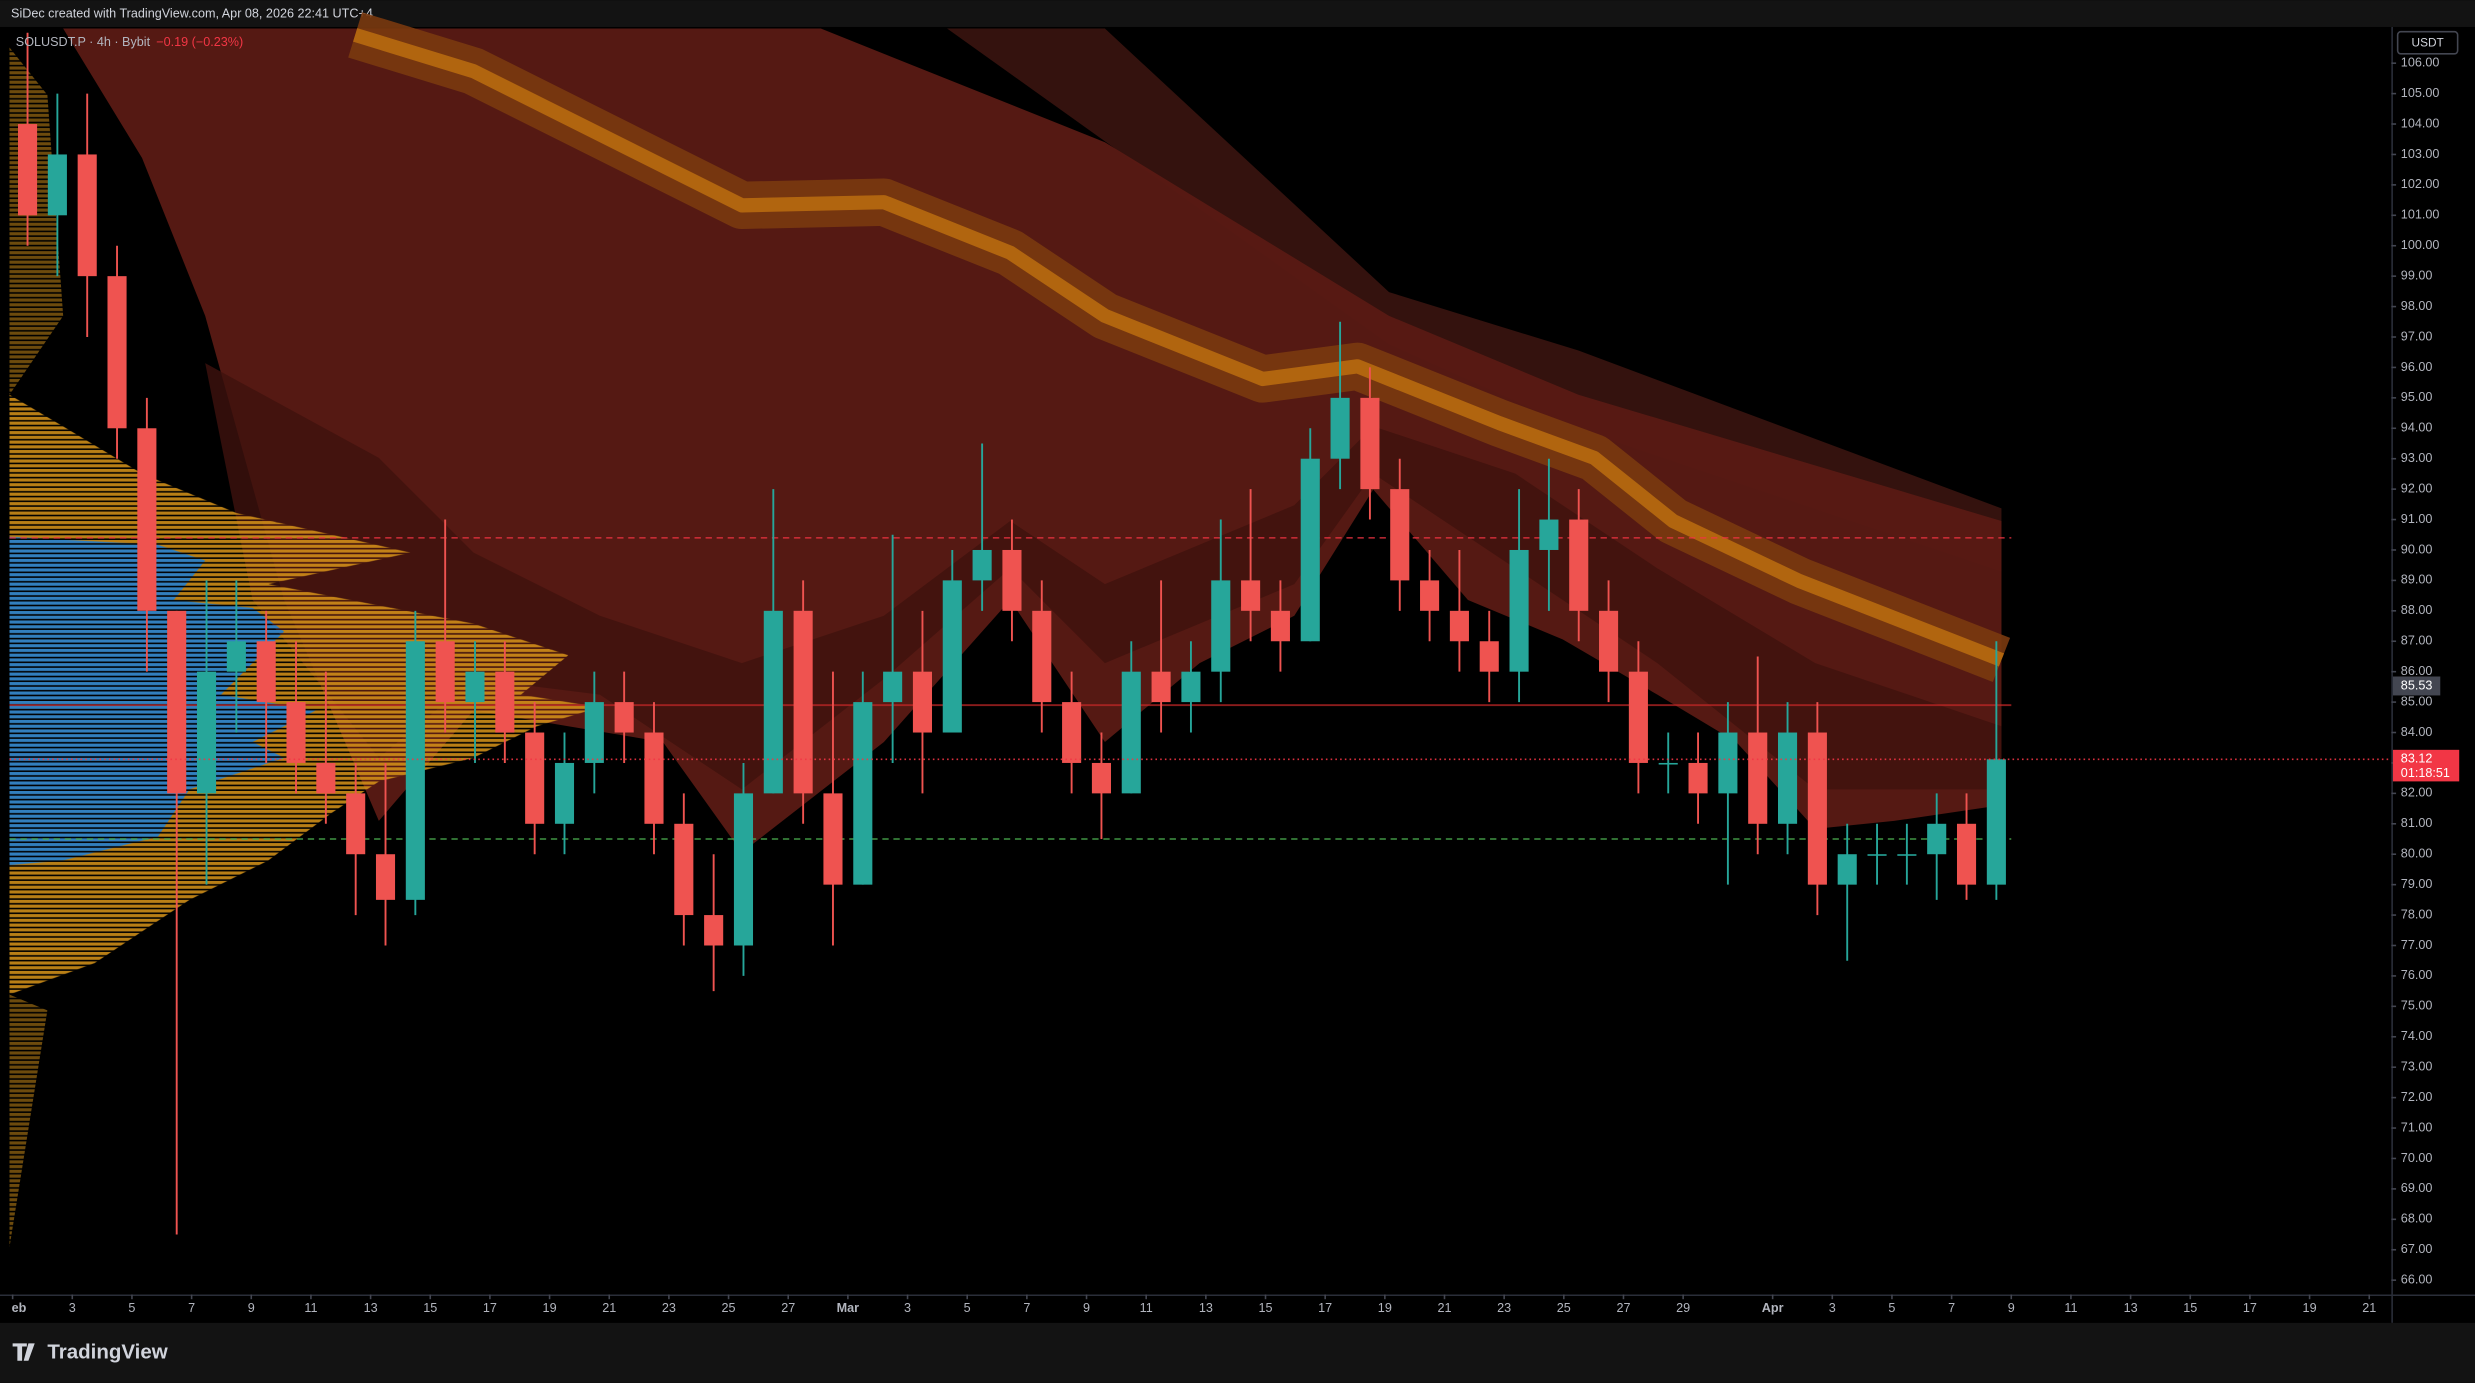 This screenshot has height=1383, width=2475. What do you see at coordinates (2426, 765) in the screenshot?
I see `price-tag` at bounding box center [2426, 765].